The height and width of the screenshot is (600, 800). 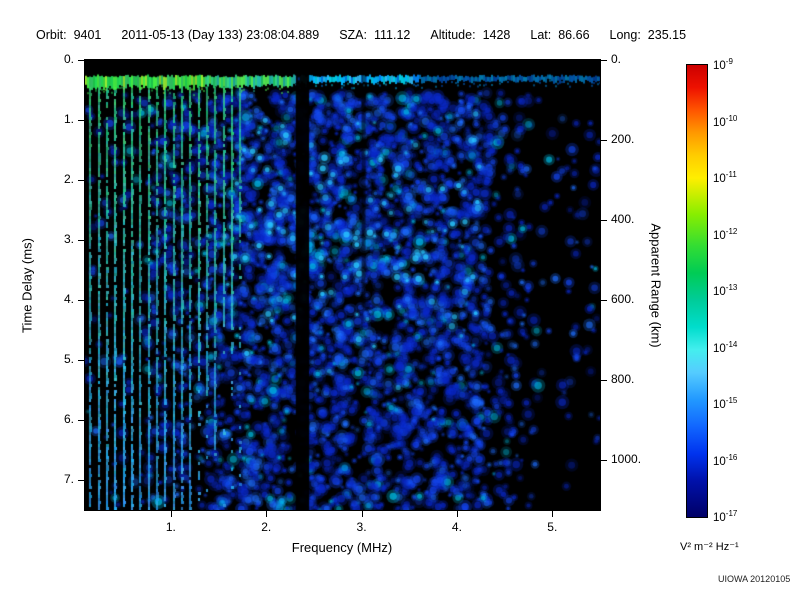 What do you see at coordinates (453, 35) in the screenshot?
I see `header-item-label: Altitude:` at bounding box center [453, 35].